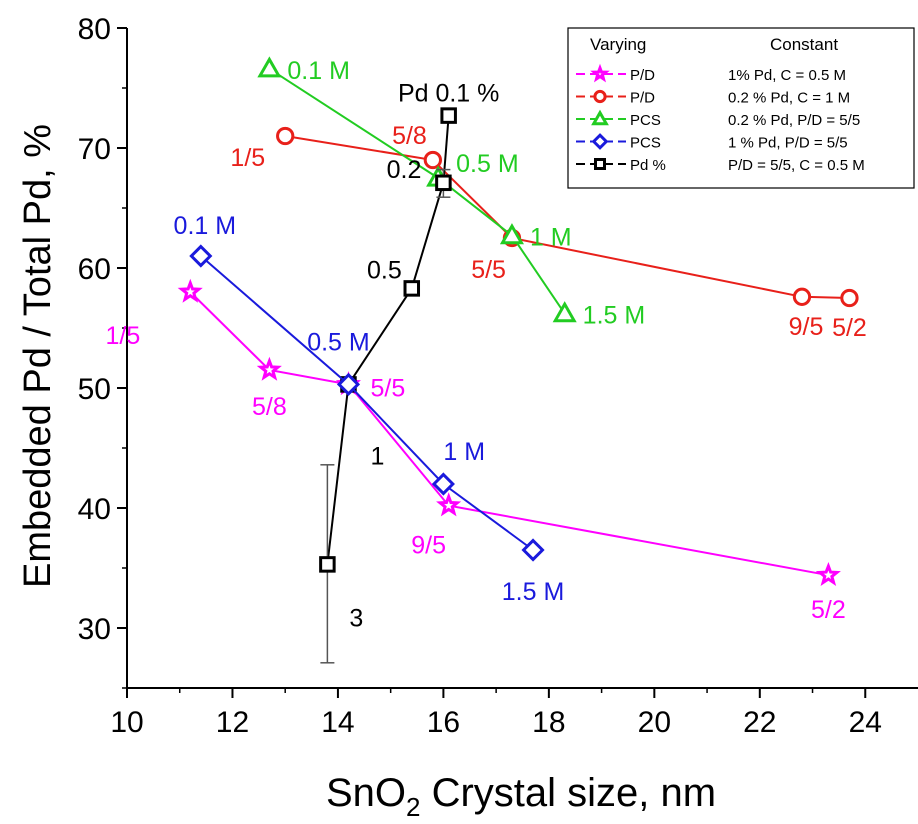 This screenshot has height=824, width=918. What do you see at coordinates (713, 98) in the screenshot?
I see `legend-entry: P/D 0.2 % Pd, C = 1 M` at bounding box center [713, 98].